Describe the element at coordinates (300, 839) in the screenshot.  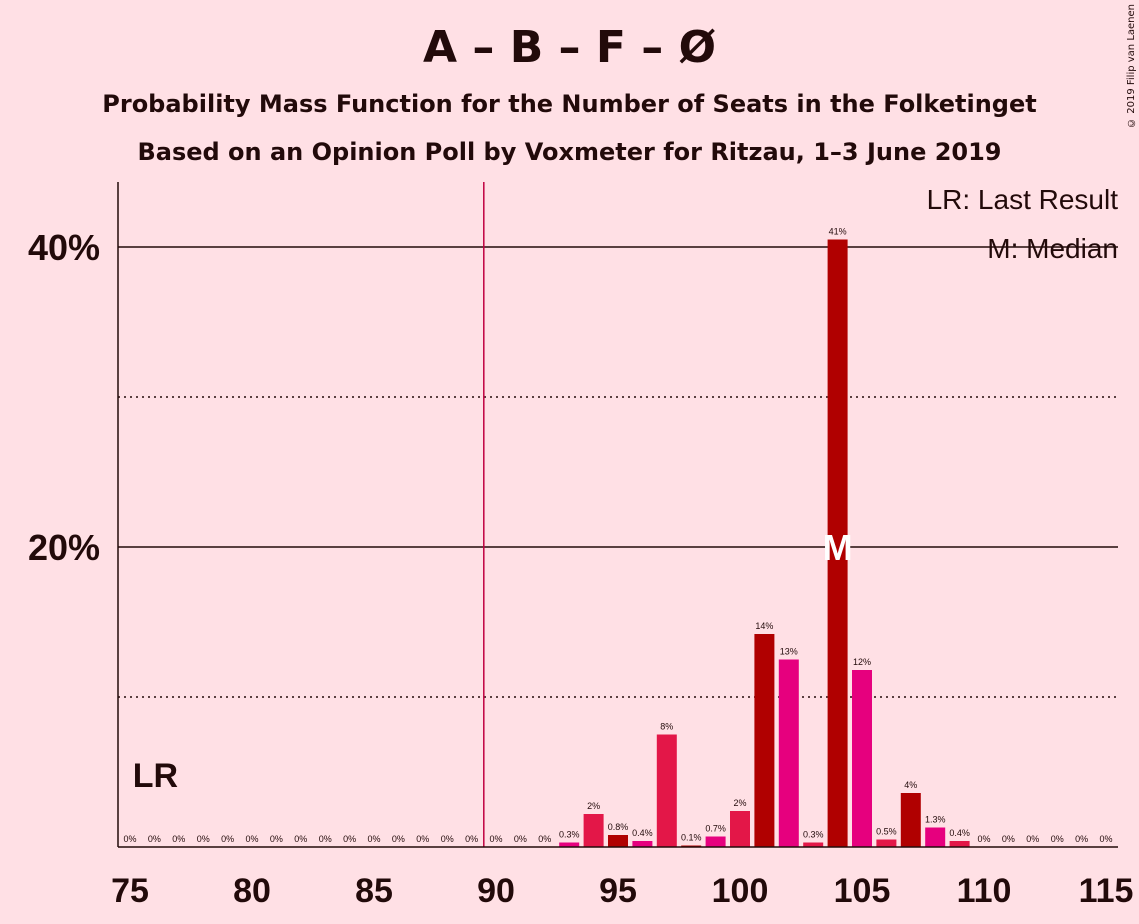
I see `bar-label-82: 0%` at that location.